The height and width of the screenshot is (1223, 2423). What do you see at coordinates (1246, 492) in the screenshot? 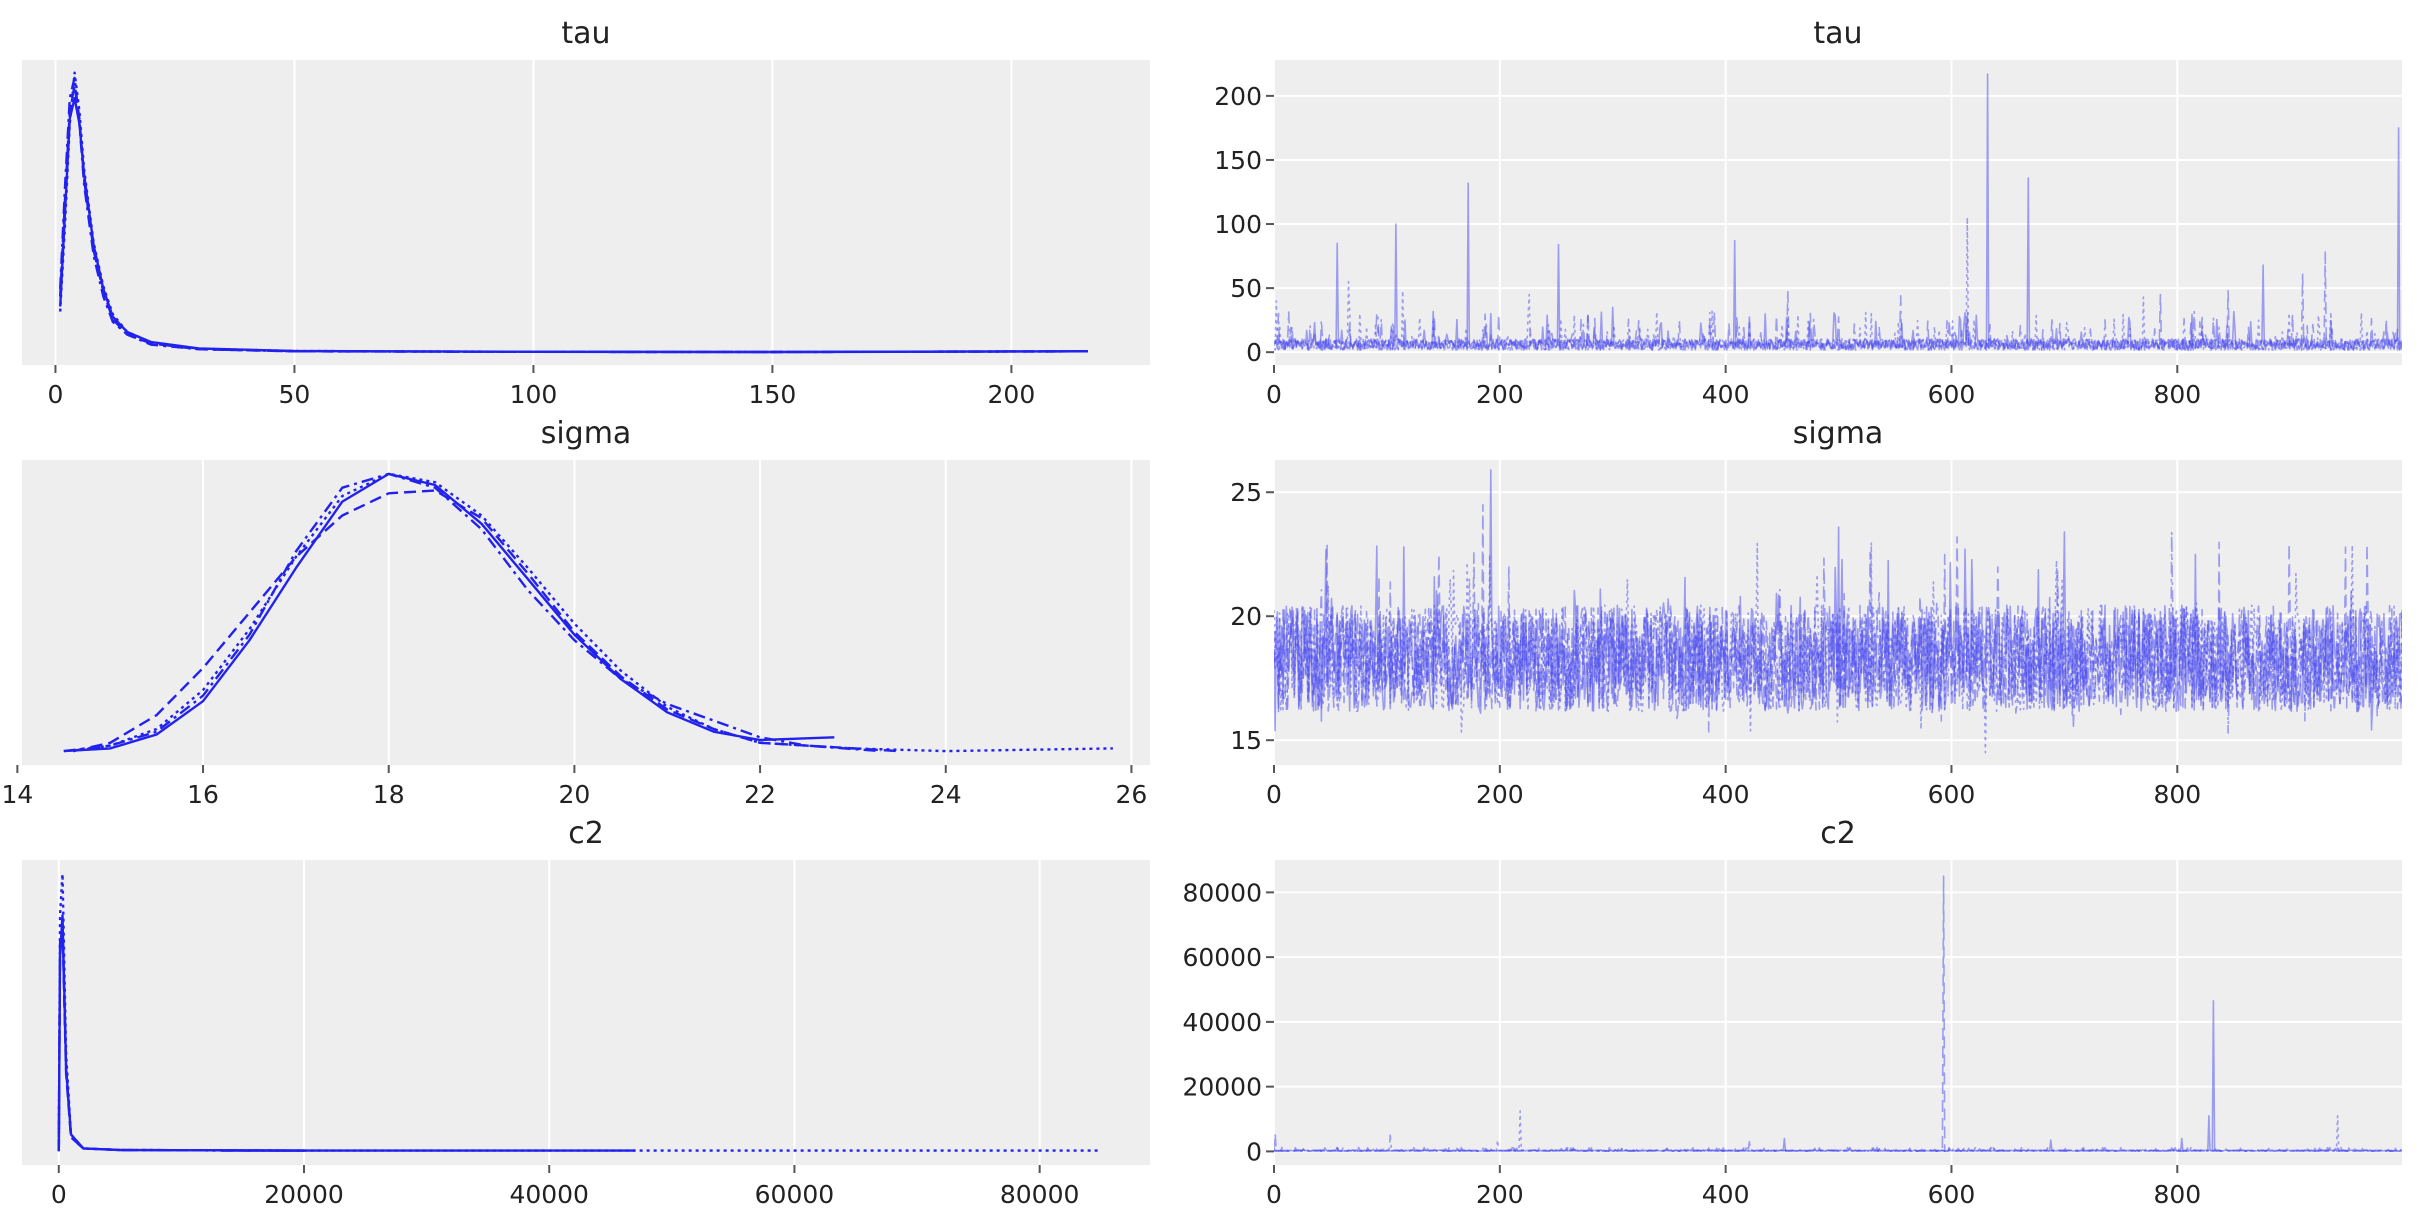
I see `y-tick-label: 25` at bounding box center [1246, 492].